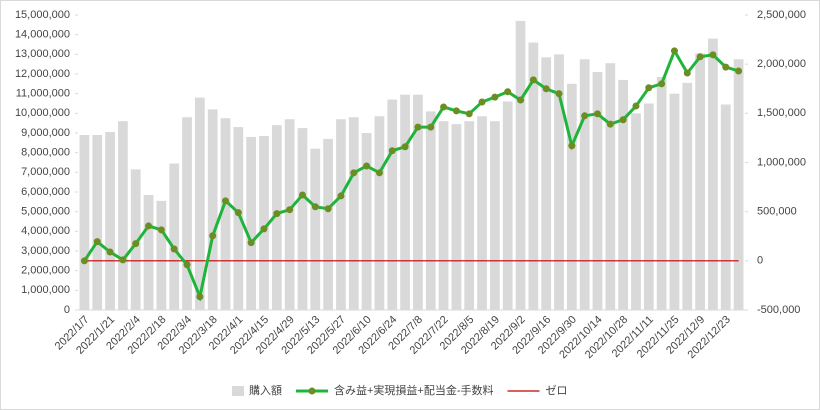 The height and width of the screenshot is (410, 820). Describe the element at coordinates (312, 391) in the screenshot. I see `legend-marker` at that location.